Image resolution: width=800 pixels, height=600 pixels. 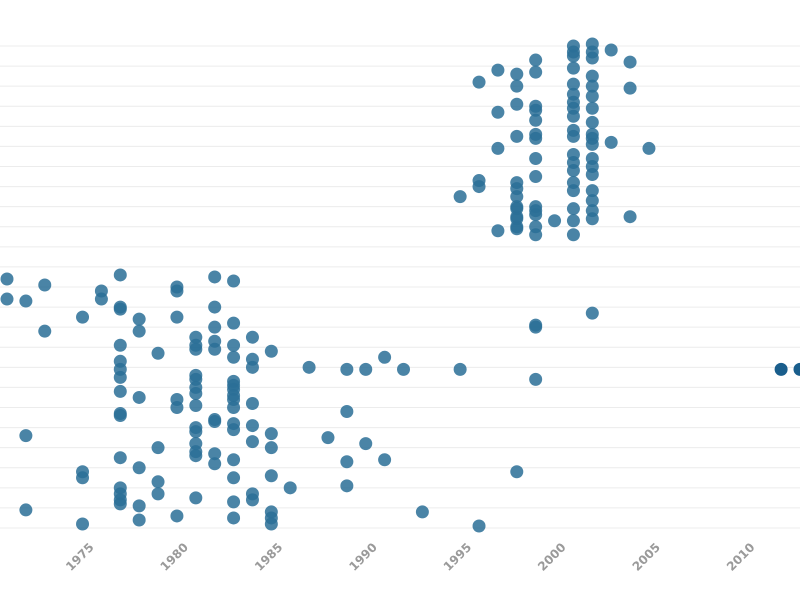 What do you see at coordinates (175, 557) in the screenshot?
I see `x-tick-label: 1980` at bounding box center [175, 557].